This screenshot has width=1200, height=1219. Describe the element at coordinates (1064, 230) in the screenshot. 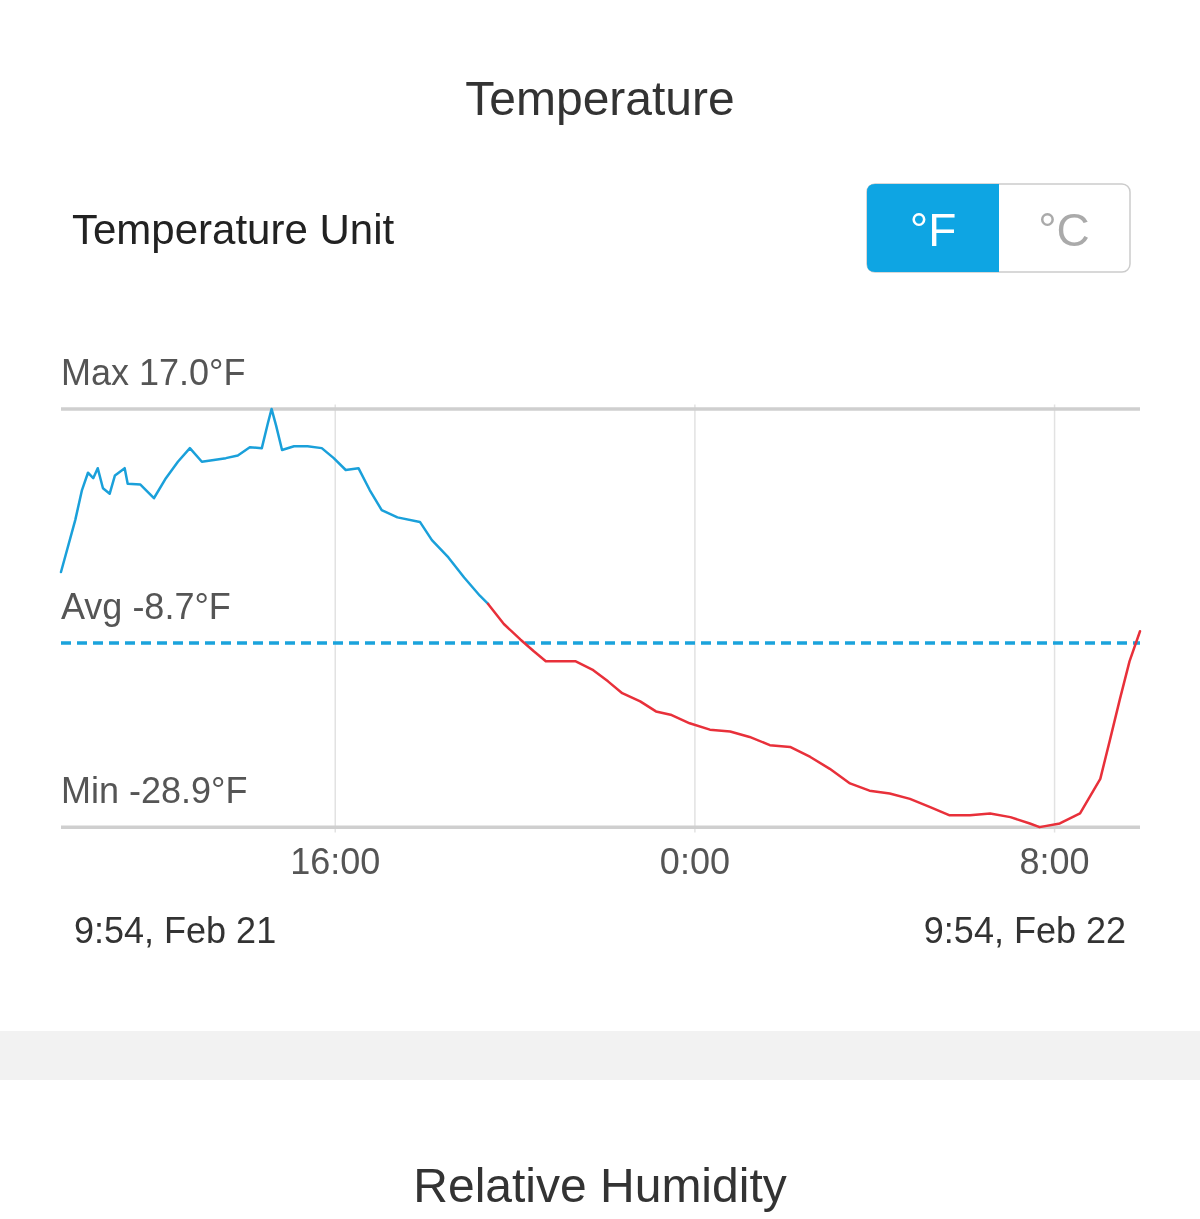

I see `text: °C` at that location.